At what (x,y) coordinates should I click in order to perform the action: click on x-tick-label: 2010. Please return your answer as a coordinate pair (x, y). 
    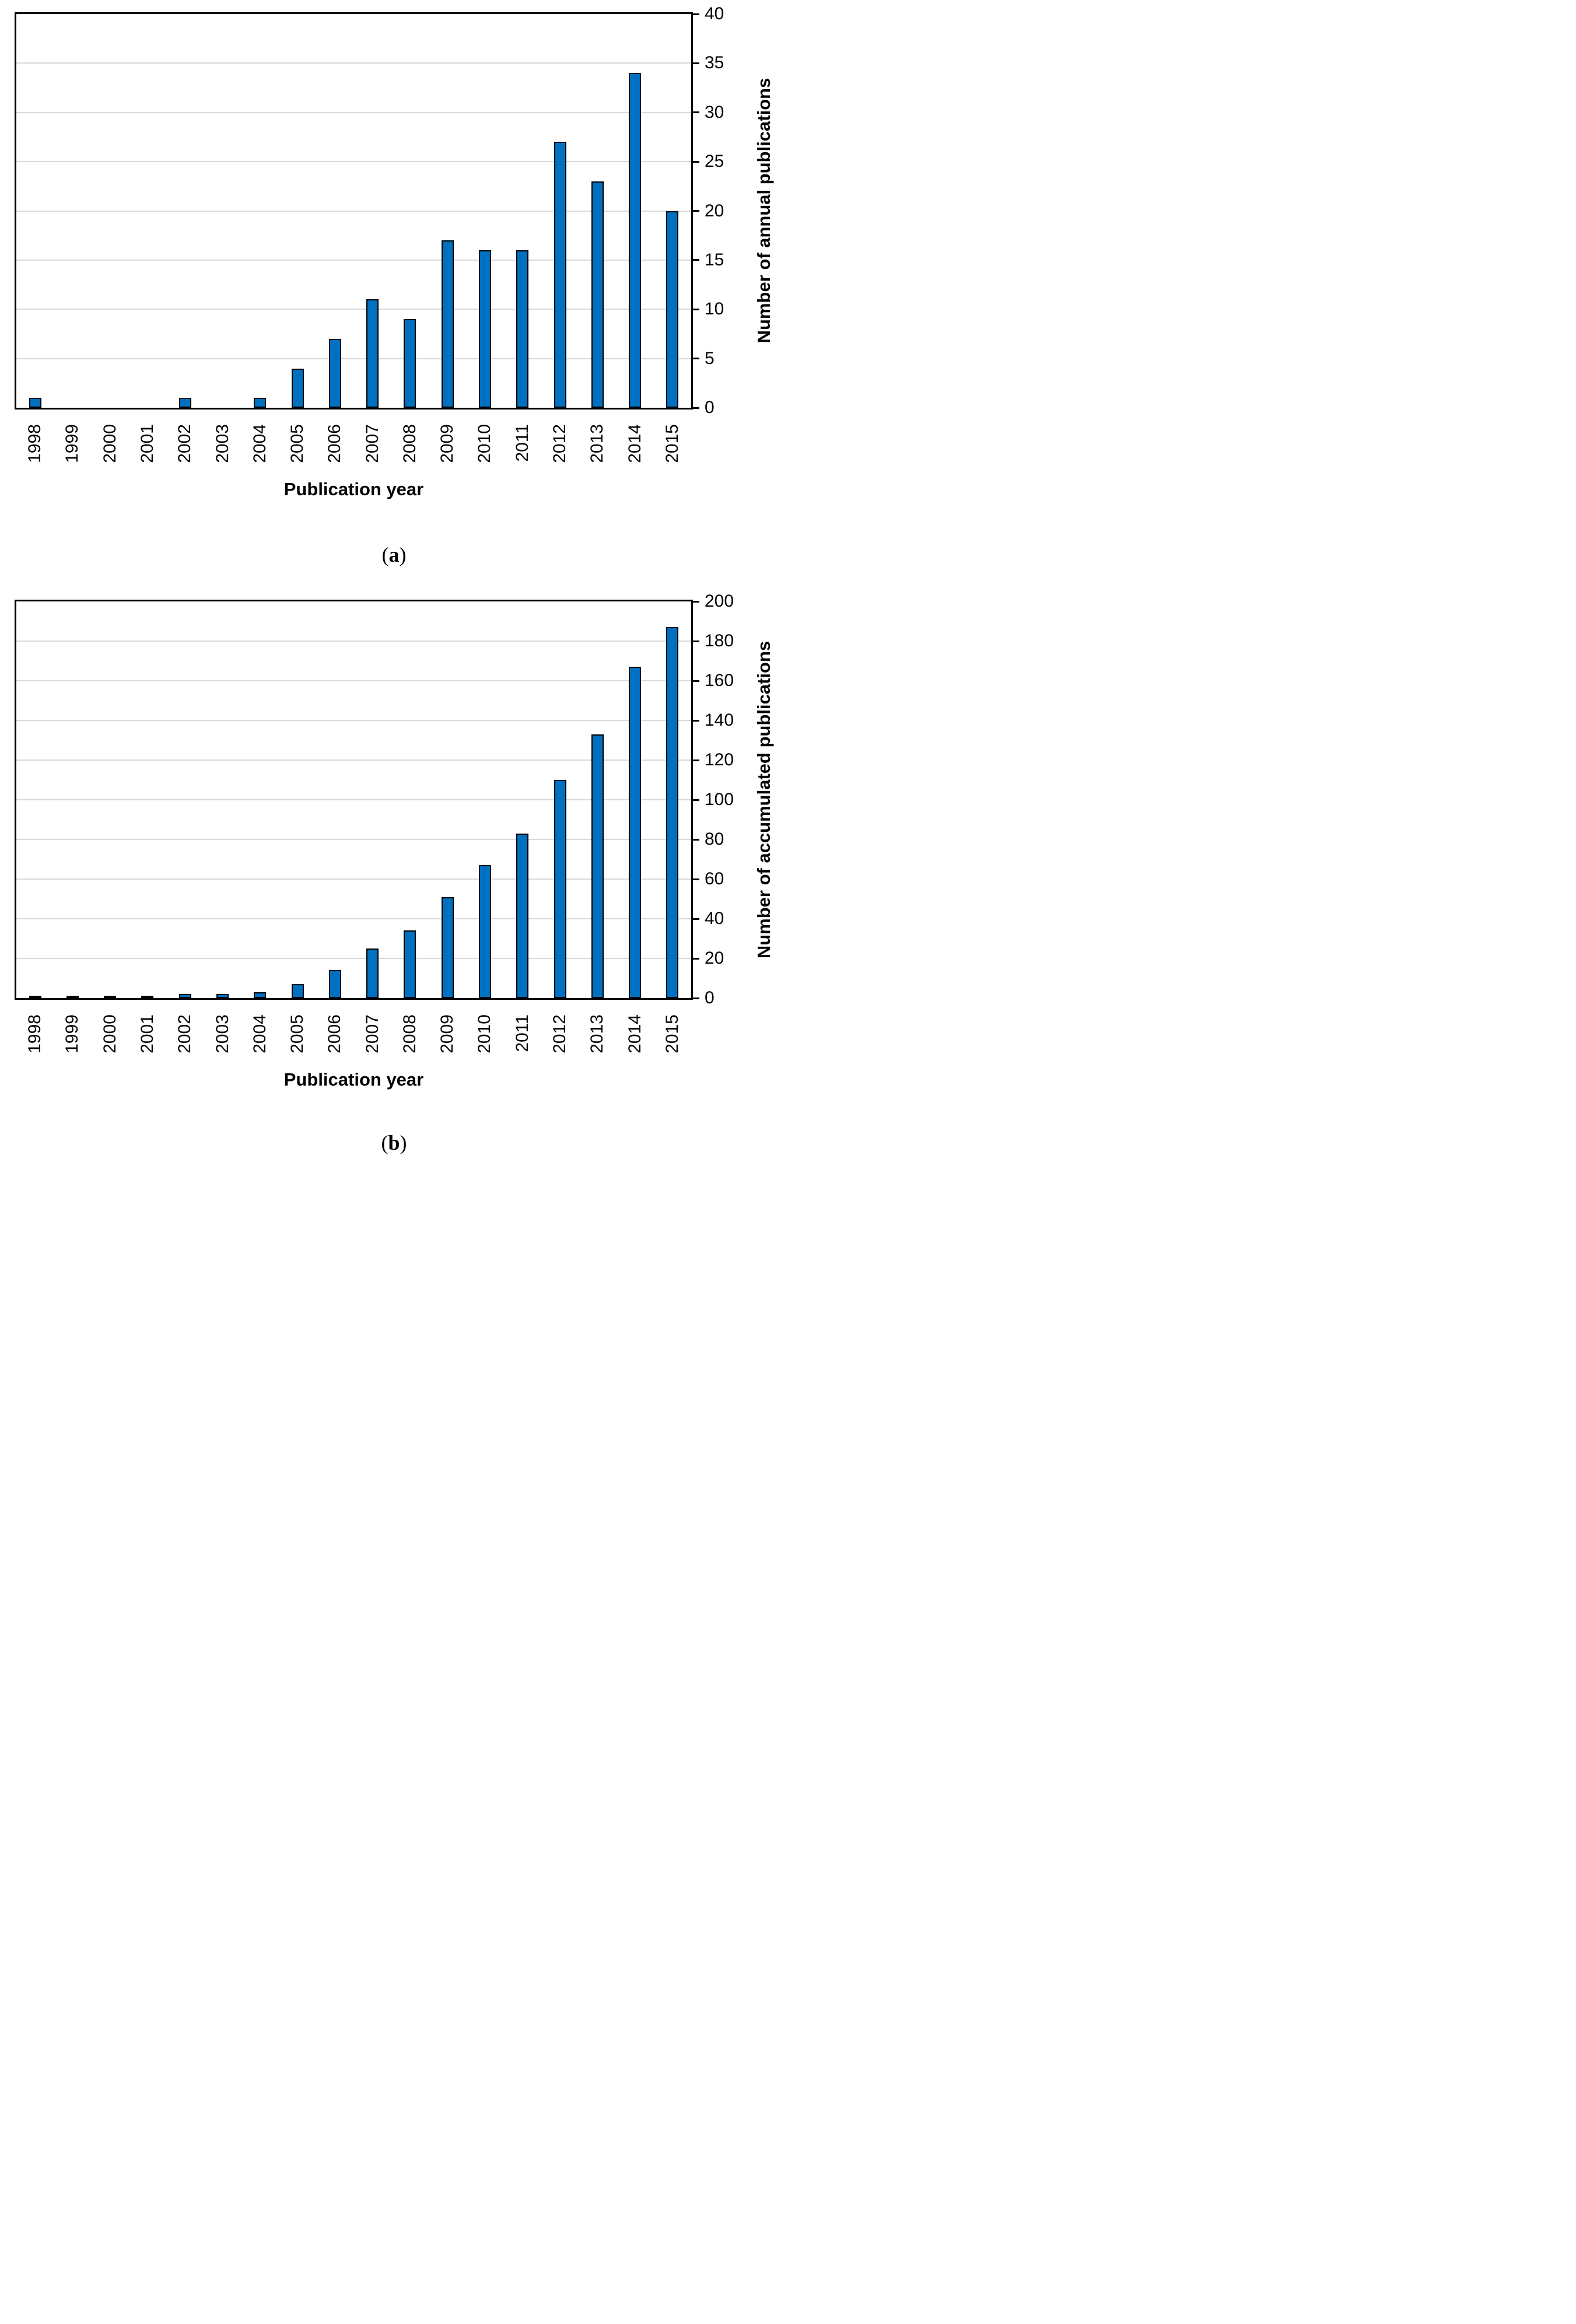
    Looking at the image, I should click on (485, 443).